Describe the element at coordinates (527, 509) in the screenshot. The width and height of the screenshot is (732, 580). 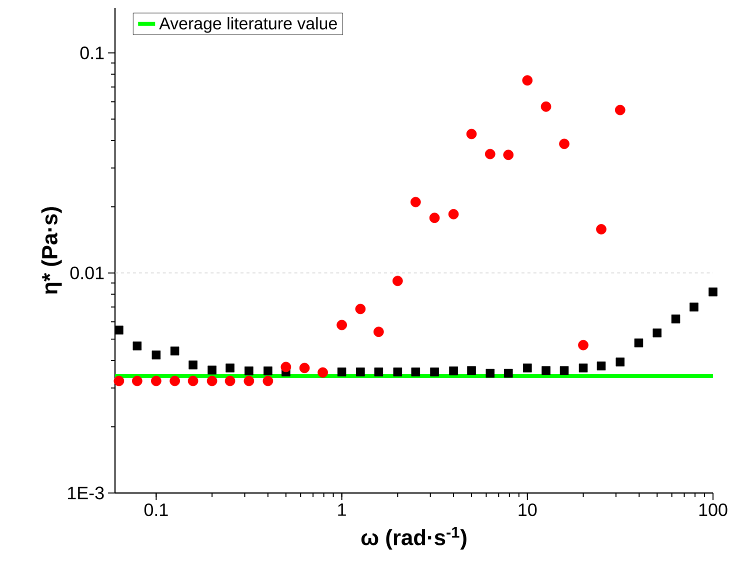
I see `x-tick-label: 10` at that location.